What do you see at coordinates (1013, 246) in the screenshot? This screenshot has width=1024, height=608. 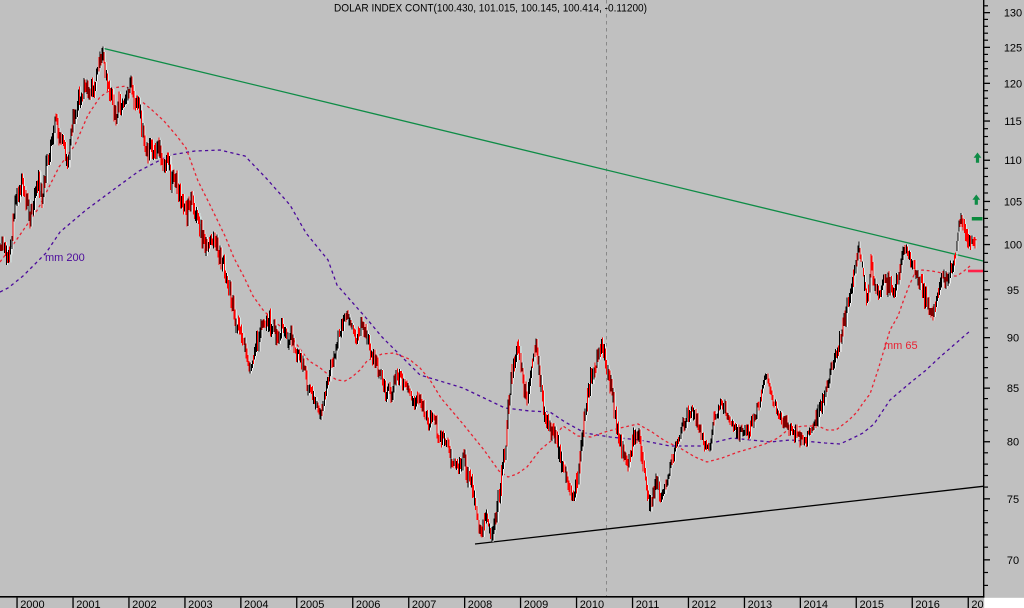 I see `svg-text: 100` at bounding box center [1013, 246].